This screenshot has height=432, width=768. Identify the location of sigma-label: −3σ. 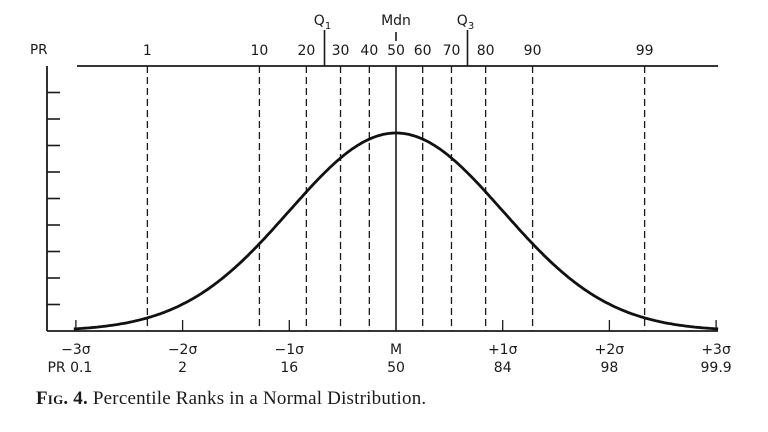
(76, 350).